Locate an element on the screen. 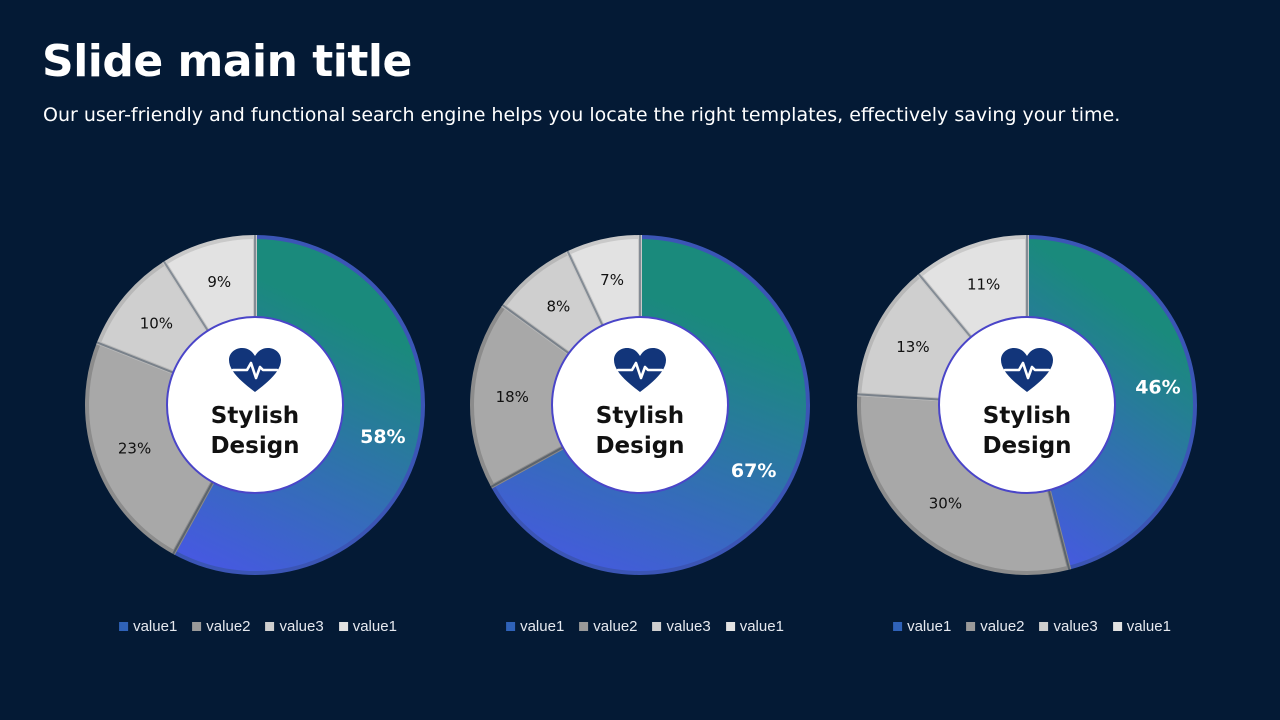 The height and width of the screenshot is (720, 1280). donut-chart-2: 67% 18% 8% 7% Stylish Design is located at coordinates (640, 404).